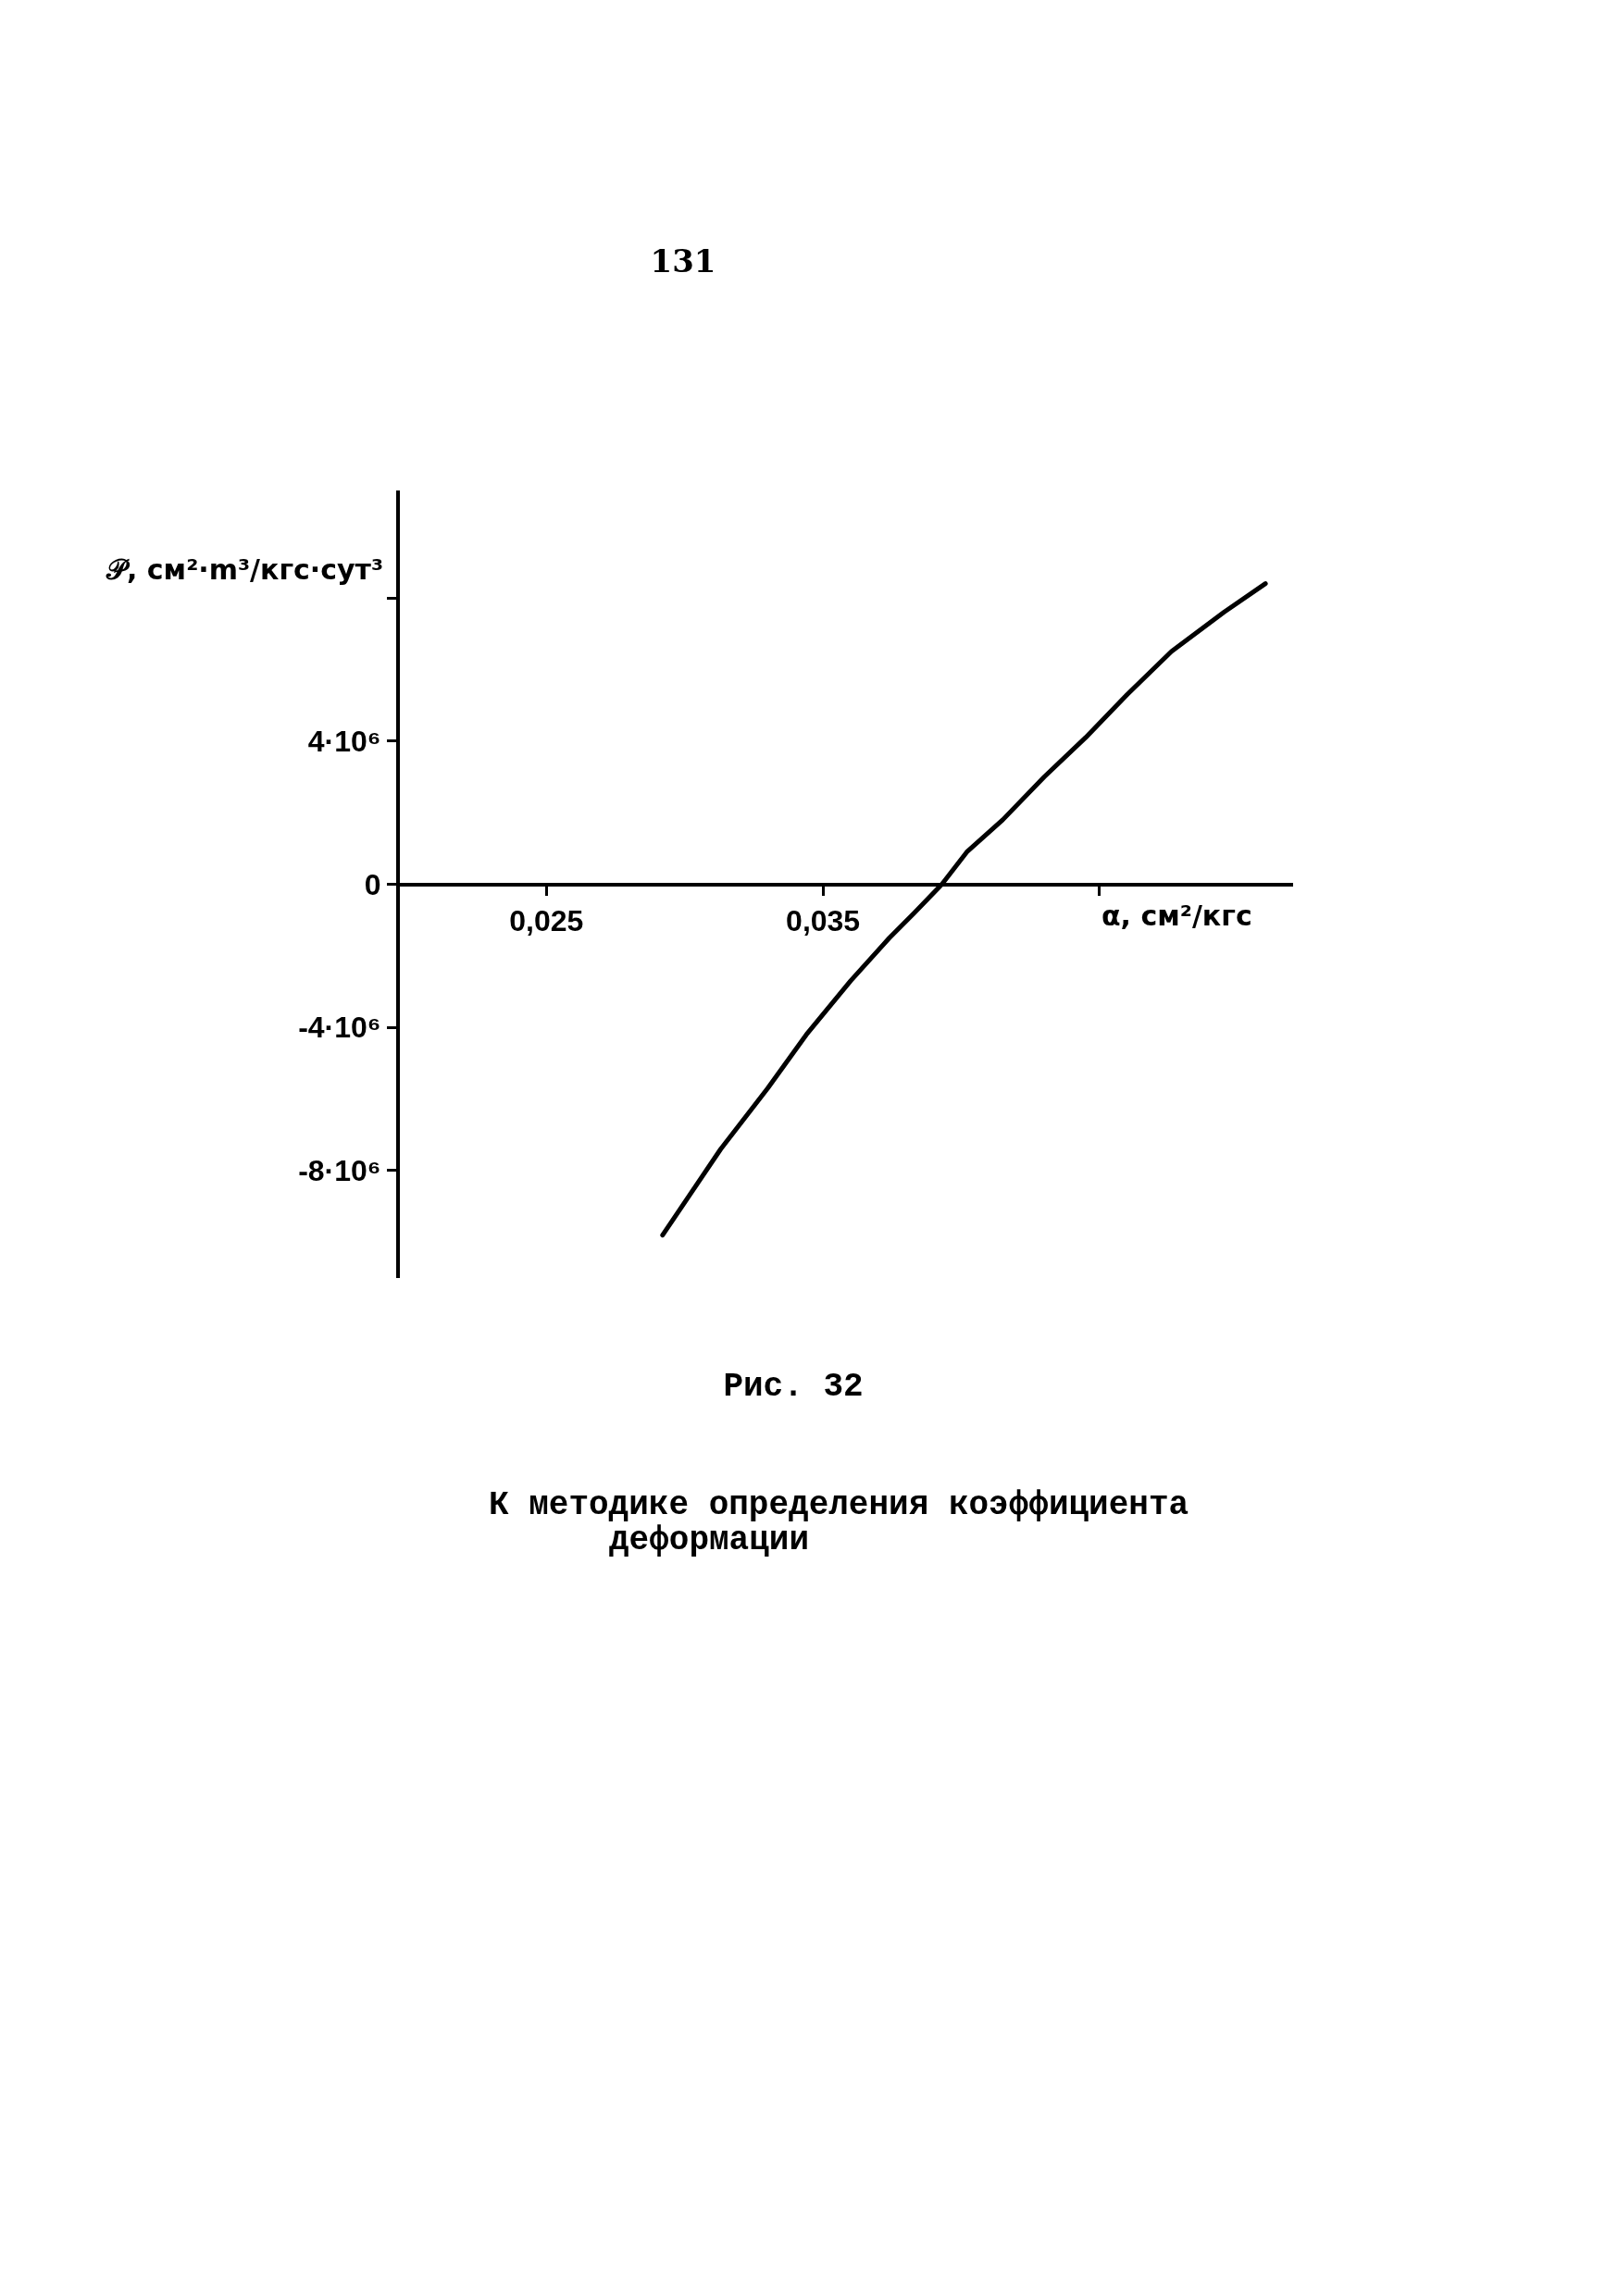  Describe the element at coordinates (339, 1171) in the screenshot. I see `y-tick-label: -8·10⁶` at that location.